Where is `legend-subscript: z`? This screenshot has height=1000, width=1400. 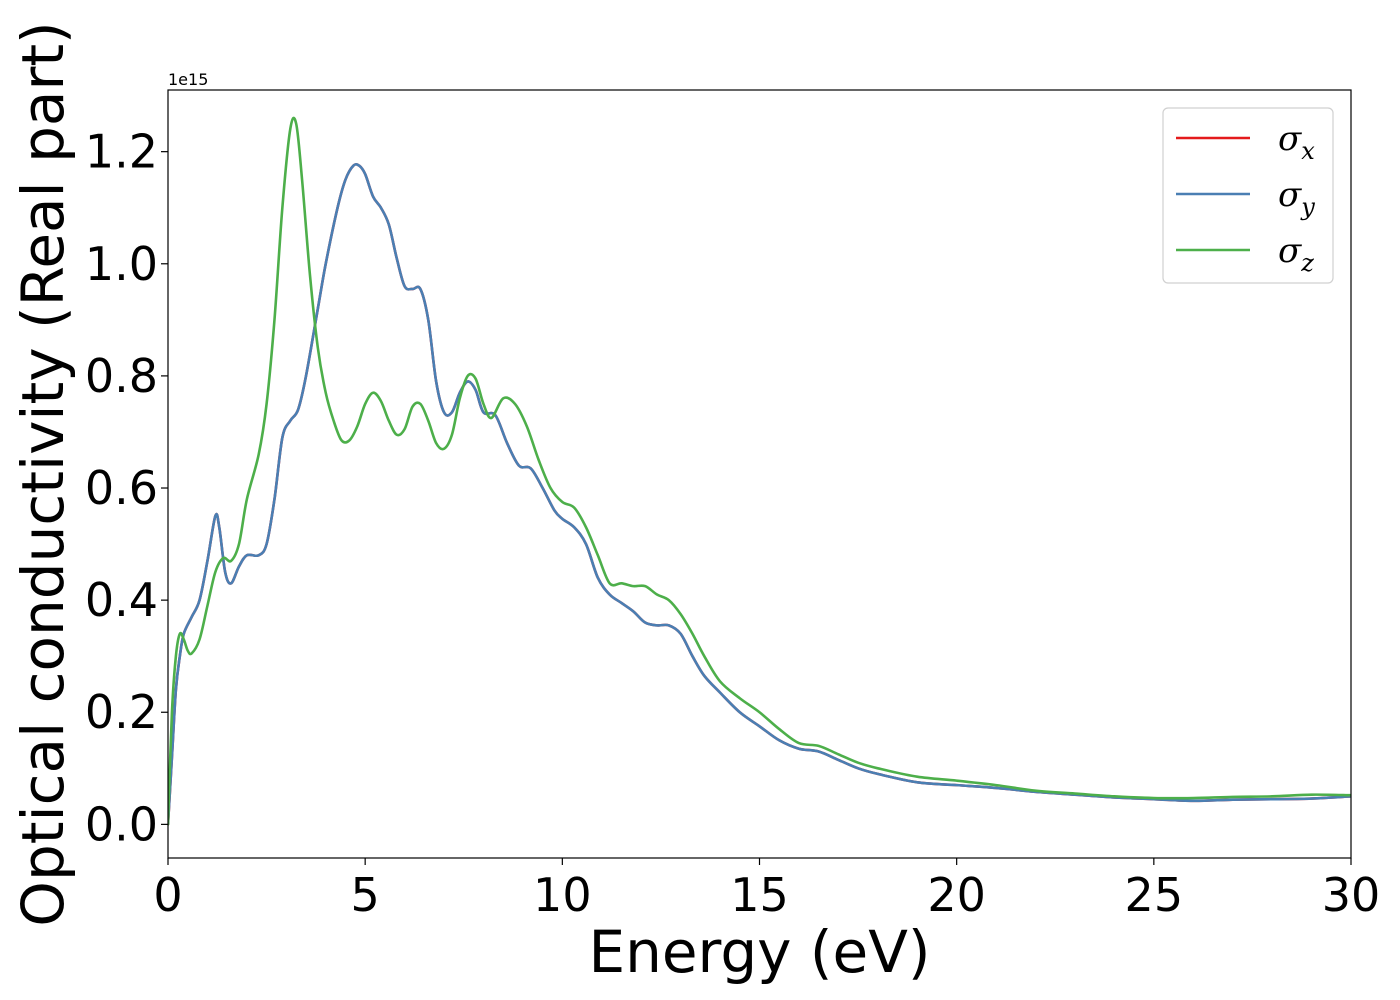 legend-subscript: z is located at coordinates (1307, 263).